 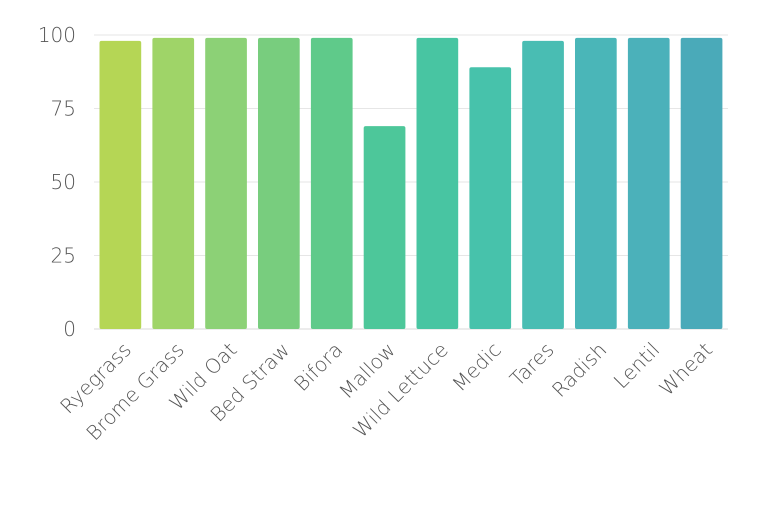 What do you see at coordinates (69, 329) in the screenshot?
I see `y-tick-label: 0` at bounding box center [69, 329].